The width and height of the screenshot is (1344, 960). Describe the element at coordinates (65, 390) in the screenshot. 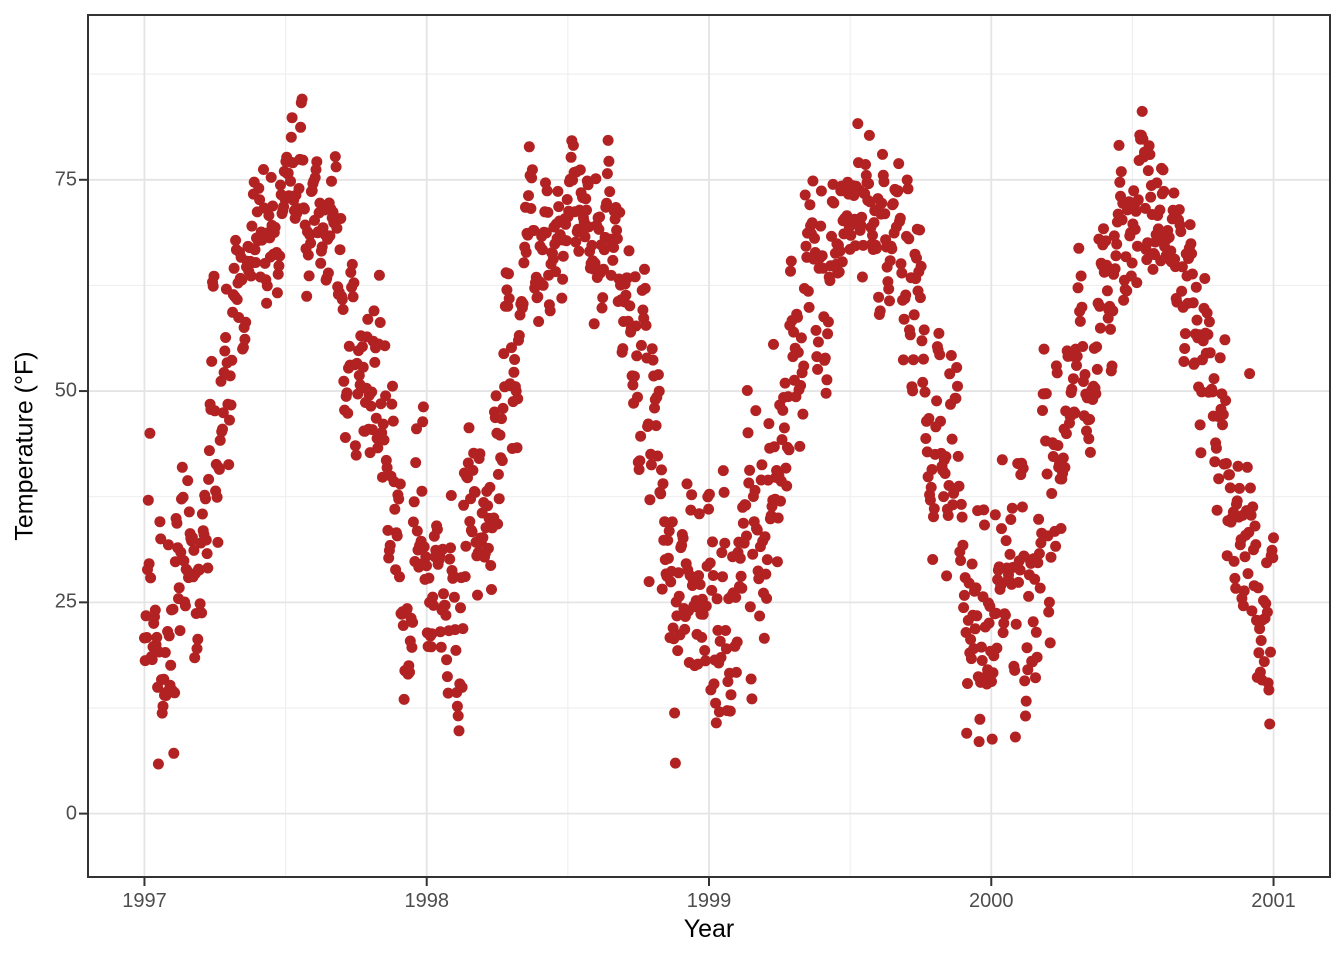

I see `y-tick-label: 50` at that location.